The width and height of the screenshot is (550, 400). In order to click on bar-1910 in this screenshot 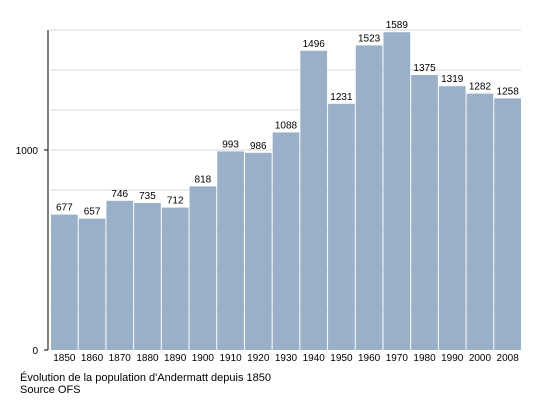, I will do `click(230, 250)`.